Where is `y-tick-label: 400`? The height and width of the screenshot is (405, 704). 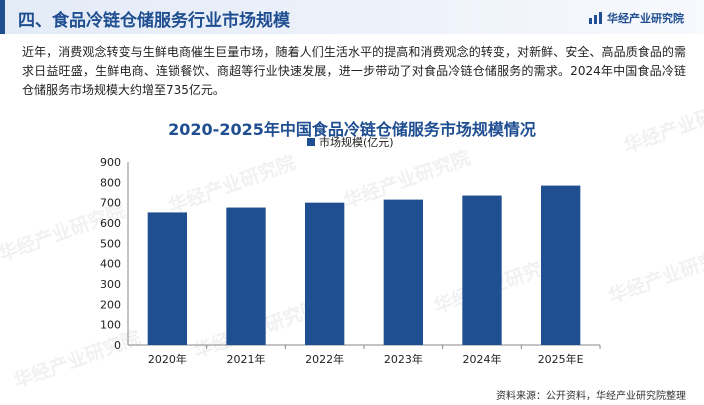 y-tick-label: 400 is located at coordinates (110, 264).